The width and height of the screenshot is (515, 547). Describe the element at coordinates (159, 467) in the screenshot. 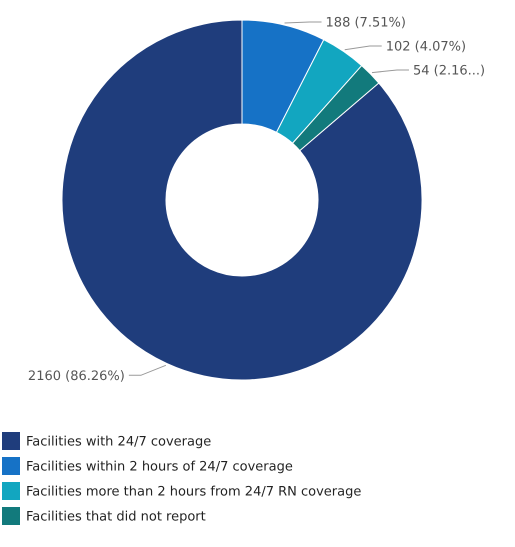

I see `legend-label: Facilities within 2 hours of 24/7 coverage` at that location.